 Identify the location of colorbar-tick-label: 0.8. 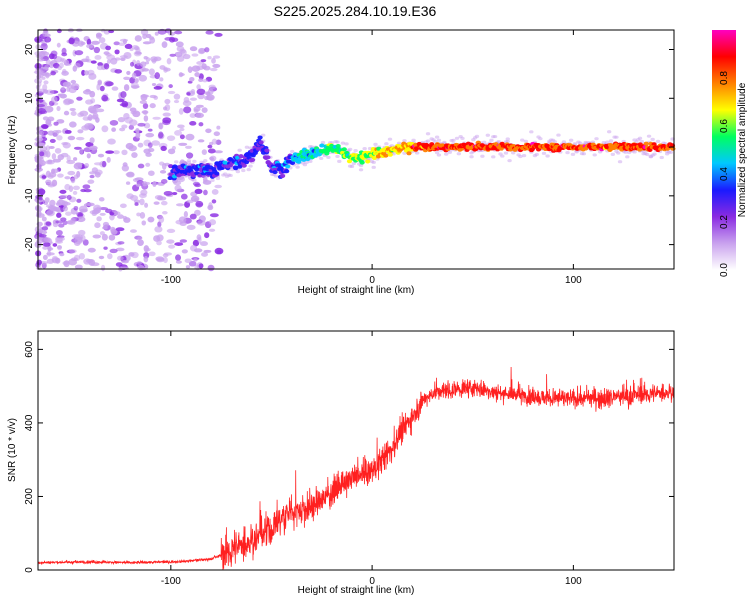
(724, 78).